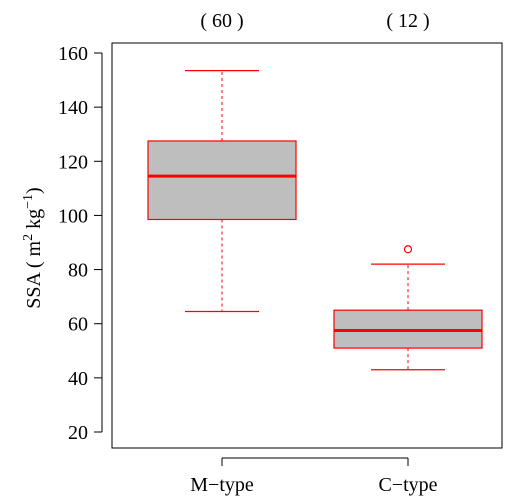  What do you see at coordinates (314, 21) in the screenshot?
I see `count-labels: ( 60 ) ( 12 )` at bounding box center [314, 21].